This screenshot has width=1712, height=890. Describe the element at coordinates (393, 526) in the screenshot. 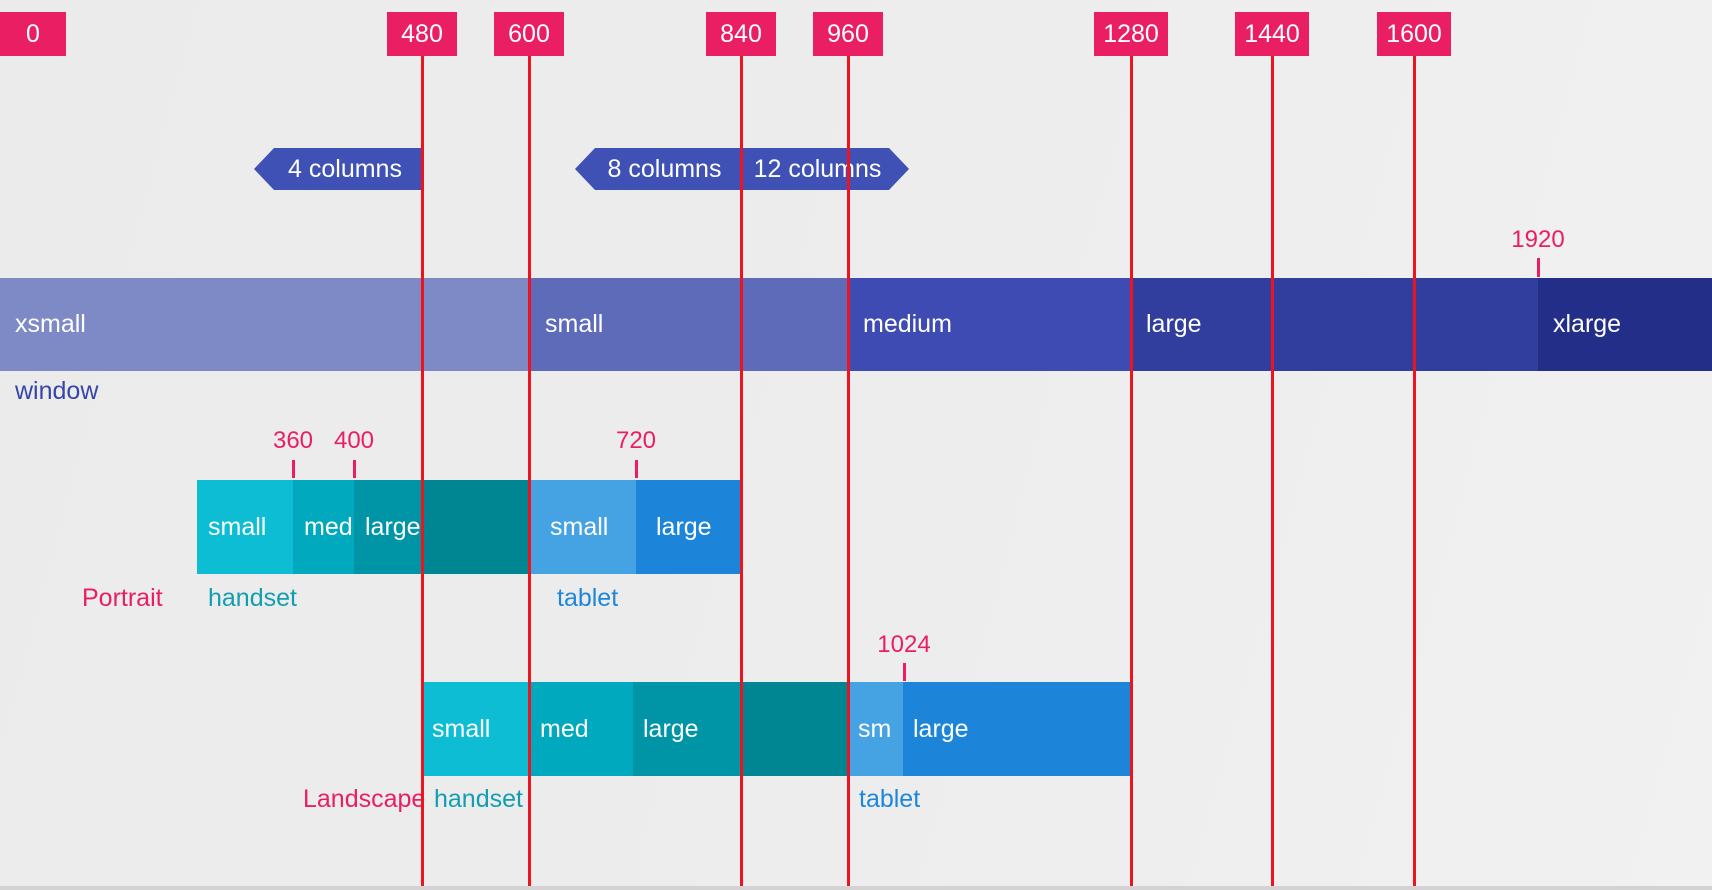

I see `portrait-handset-segment-label: large` at that location.